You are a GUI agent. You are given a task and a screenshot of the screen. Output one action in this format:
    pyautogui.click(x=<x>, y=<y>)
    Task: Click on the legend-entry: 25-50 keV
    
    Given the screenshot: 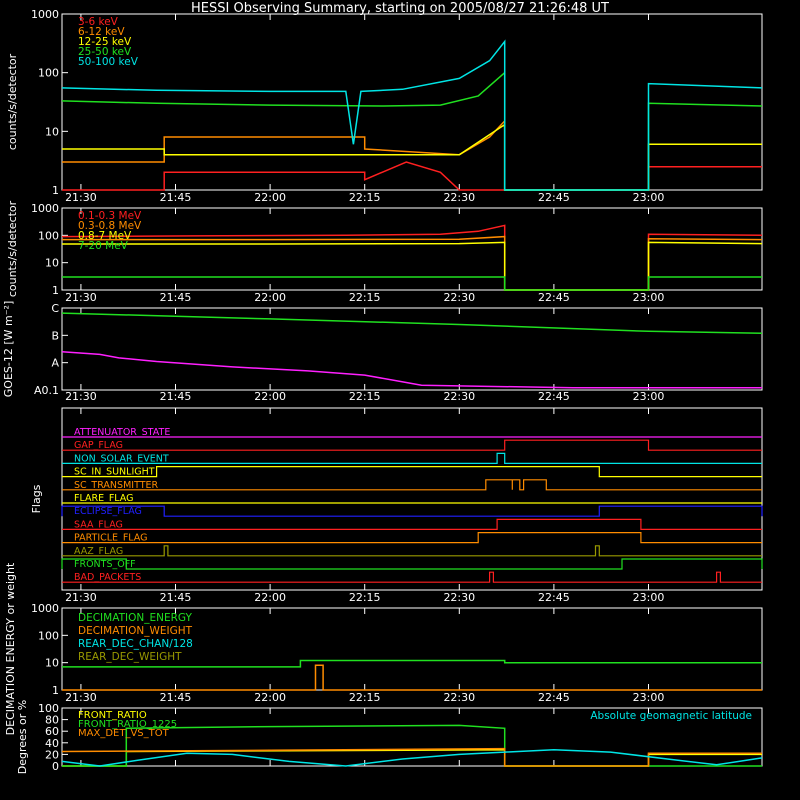 What is the action you would take?
    pyautogui.click(x=105, y=52)
    